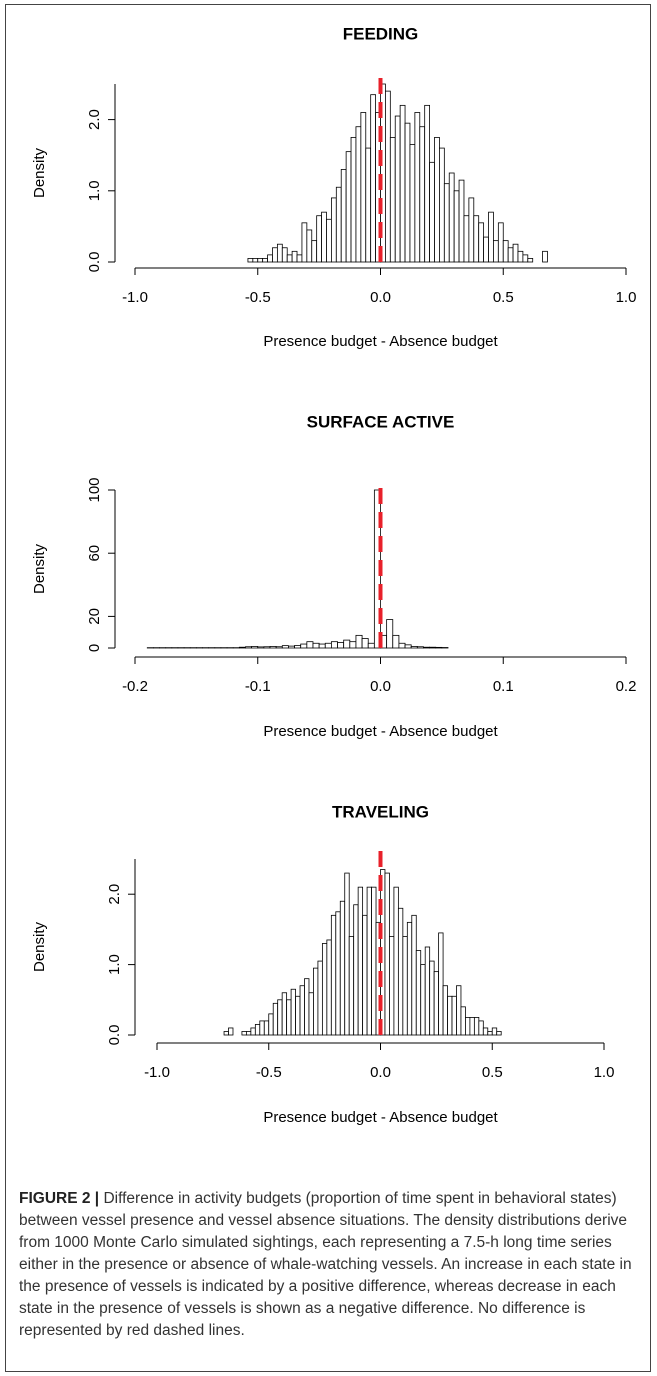  I want to click on x-tick-label: 0.2, so click(626, 686).